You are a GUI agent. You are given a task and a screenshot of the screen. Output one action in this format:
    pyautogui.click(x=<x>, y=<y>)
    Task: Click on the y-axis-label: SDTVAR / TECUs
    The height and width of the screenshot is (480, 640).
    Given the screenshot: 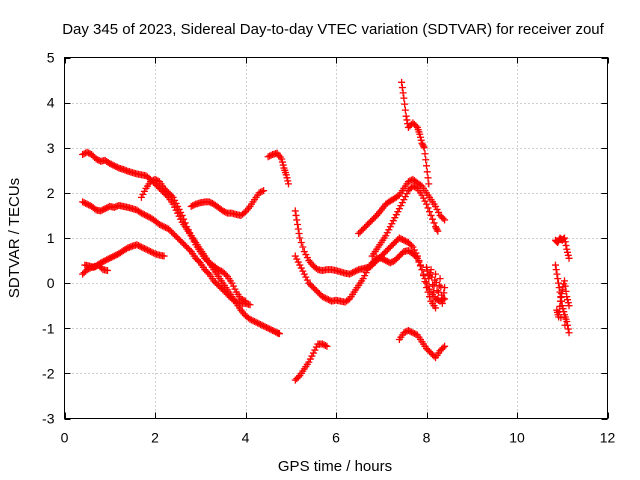 What is the action you would take?
    pyautogui.click(x=14, y=238)
    